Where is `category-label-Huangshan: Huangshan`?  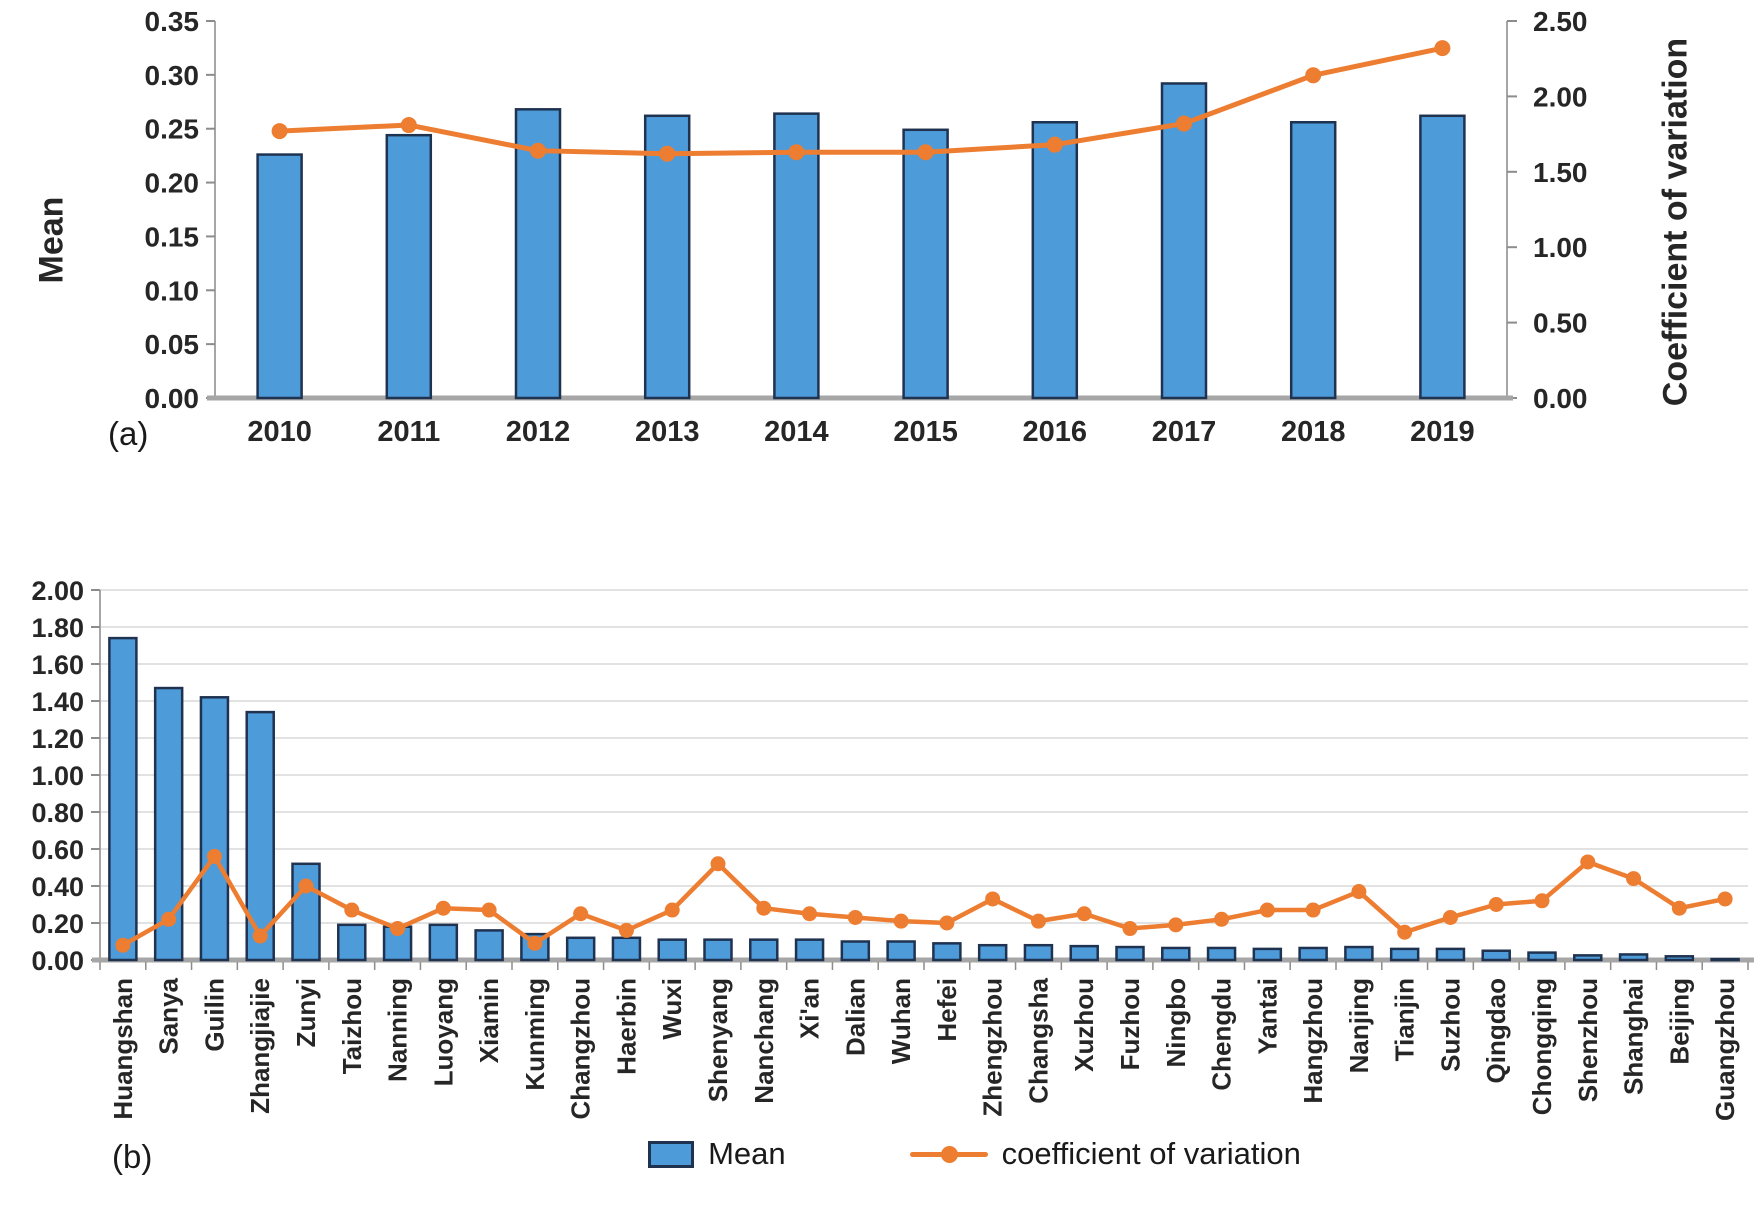 category-label-Huangshan: Huangshan is located at coordinates (123, 1049).